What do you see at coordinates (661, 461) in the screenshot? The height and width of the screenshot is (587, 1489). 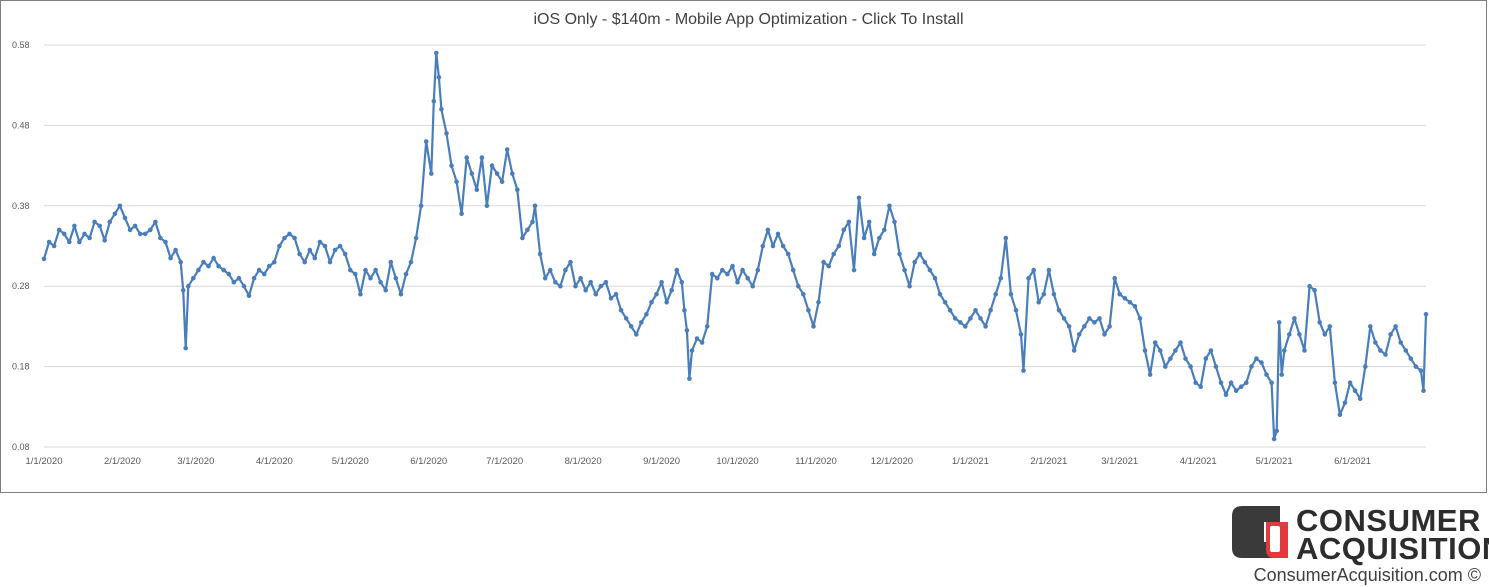 I see `x-tick-label: 9/1/2020` at bounding box center [661, 461].